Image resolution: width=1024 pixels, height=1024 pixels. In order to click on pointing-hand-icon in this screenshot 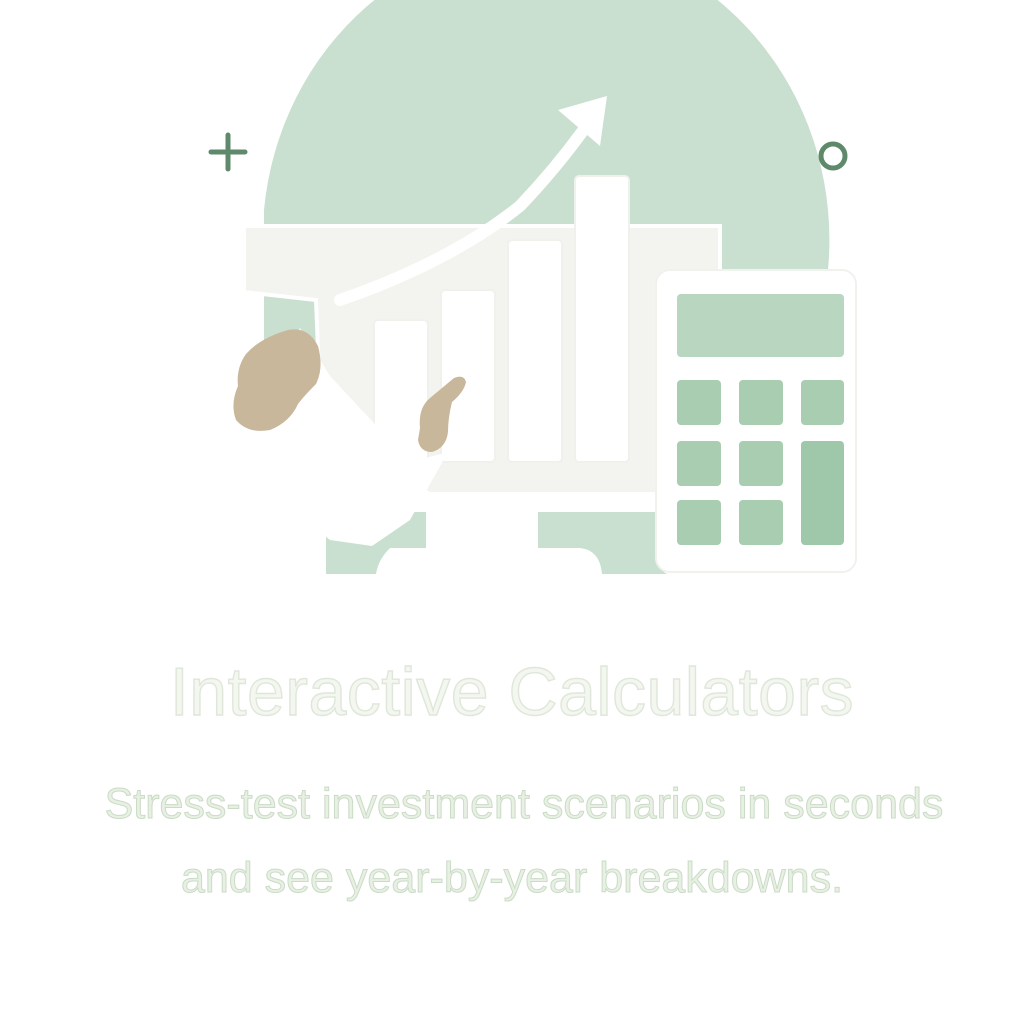, I will do `click(349, 437)`.